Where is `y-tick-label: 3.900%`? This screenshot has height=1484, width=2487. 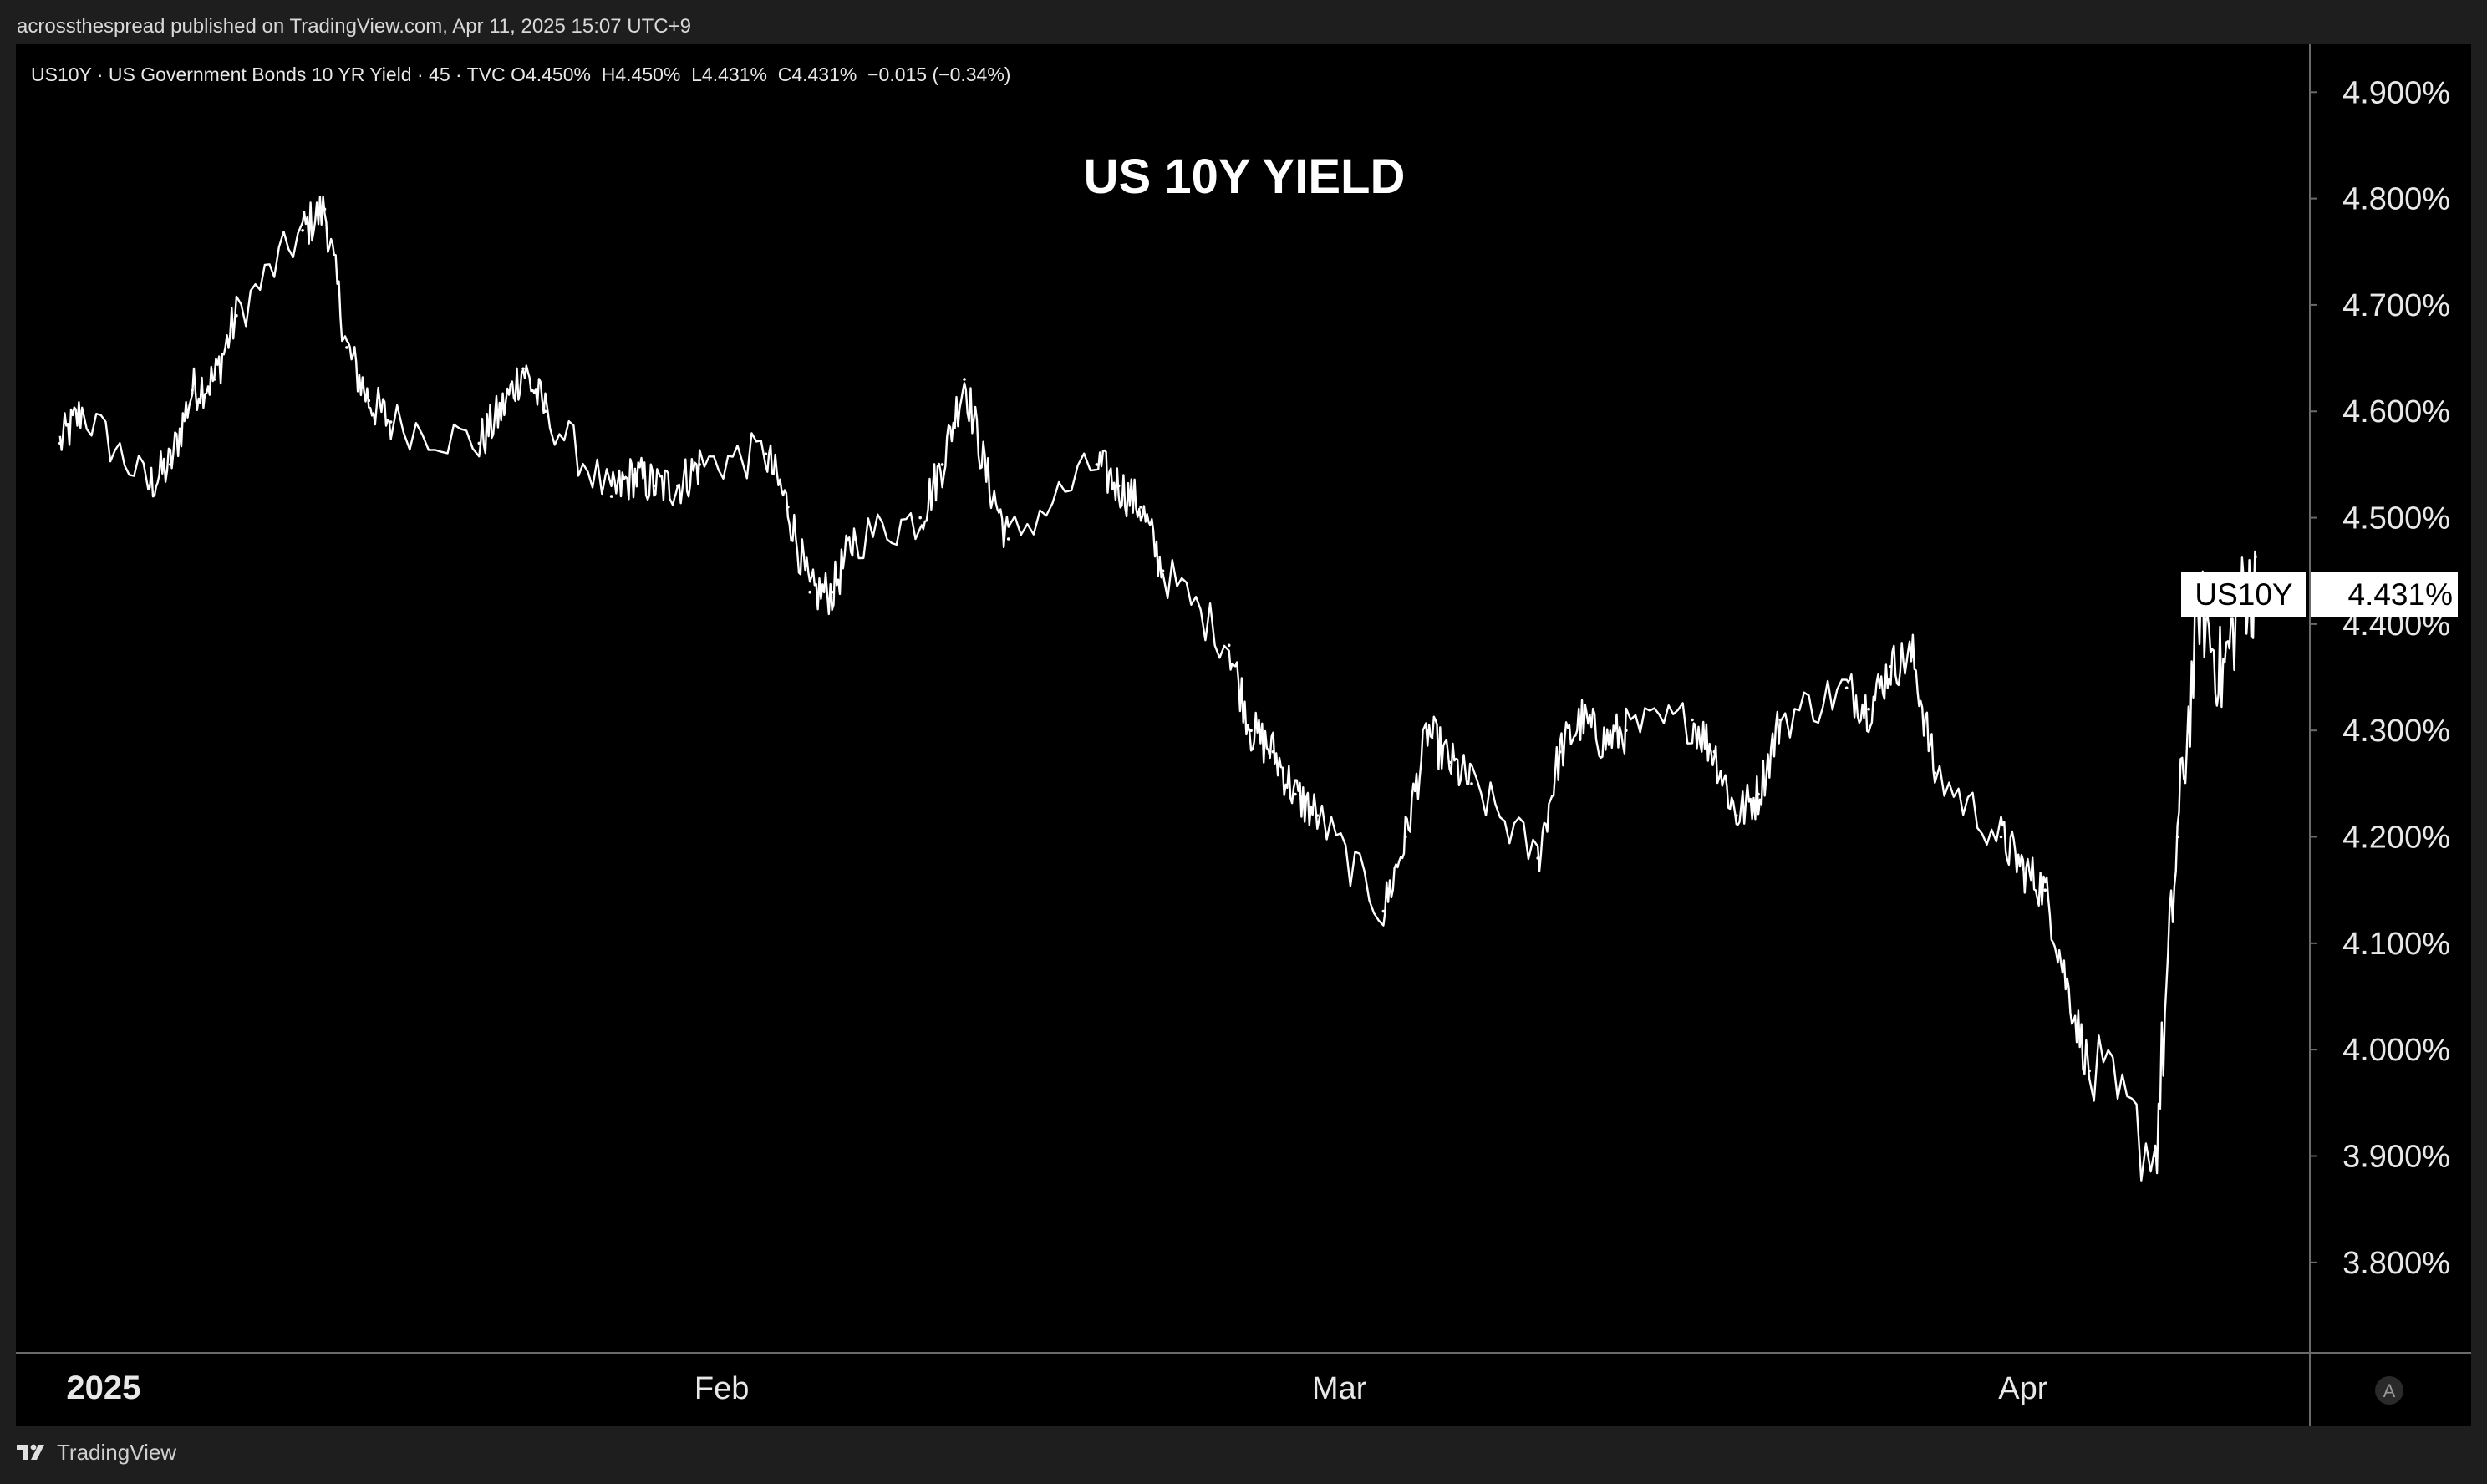
y-tick-label: 3.900% is located at coordinates (2396, 1156).